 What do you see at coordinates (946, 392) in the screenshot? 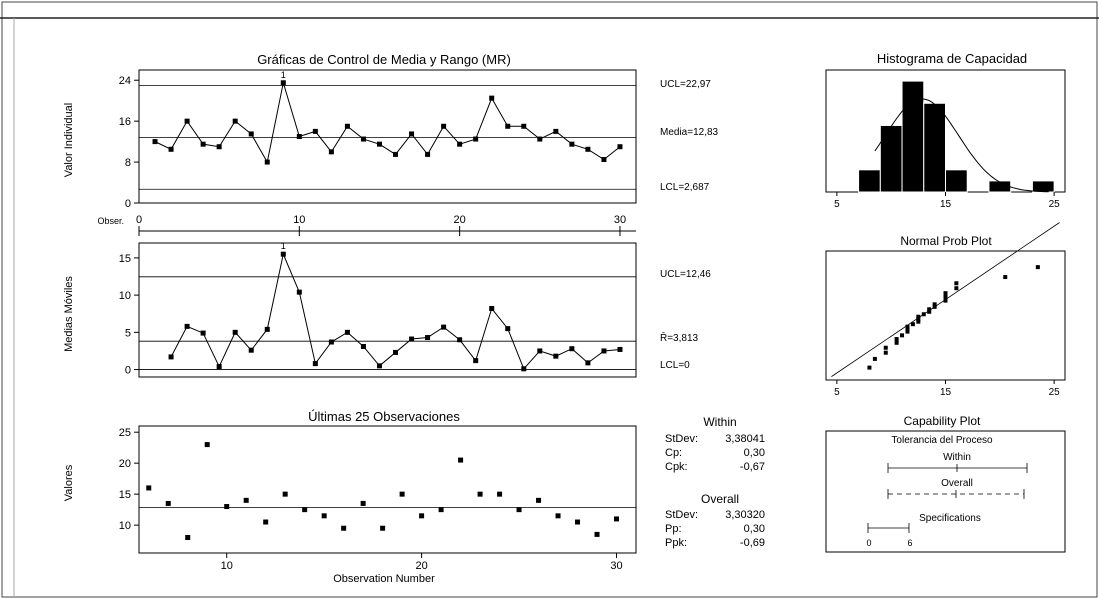
I see `normal-xtick-label: 15` at bounding box center [946, 392].